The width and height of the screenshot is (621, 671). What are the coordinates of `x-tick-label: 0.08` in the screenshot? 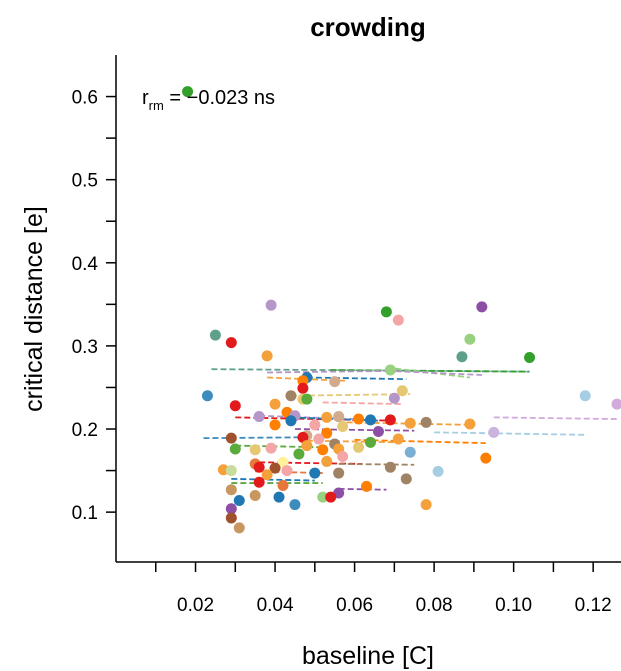 It's located at (434, 605).